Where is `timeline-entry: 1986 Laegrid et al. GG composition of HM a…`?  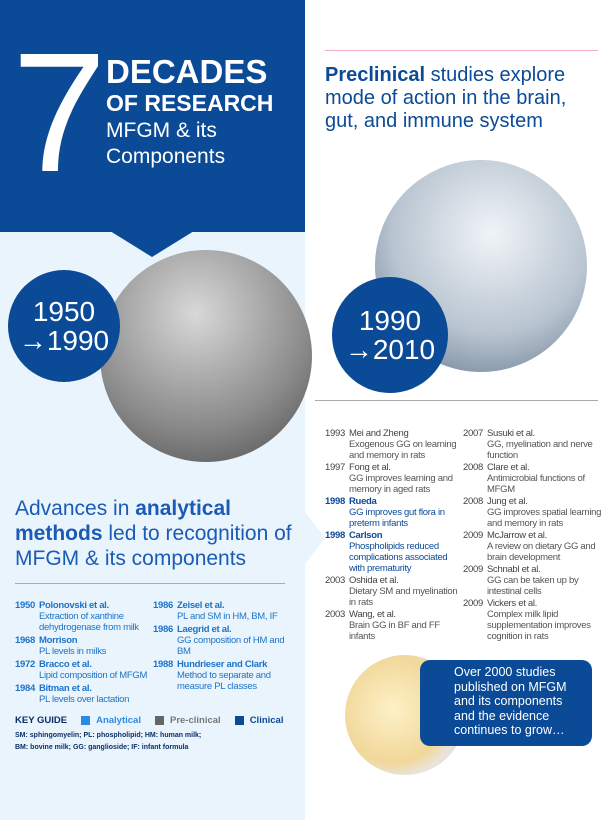
timeline-entry: 1986 Laegrid et al. GG composition of HM a… is located at coordinates (223, 640).